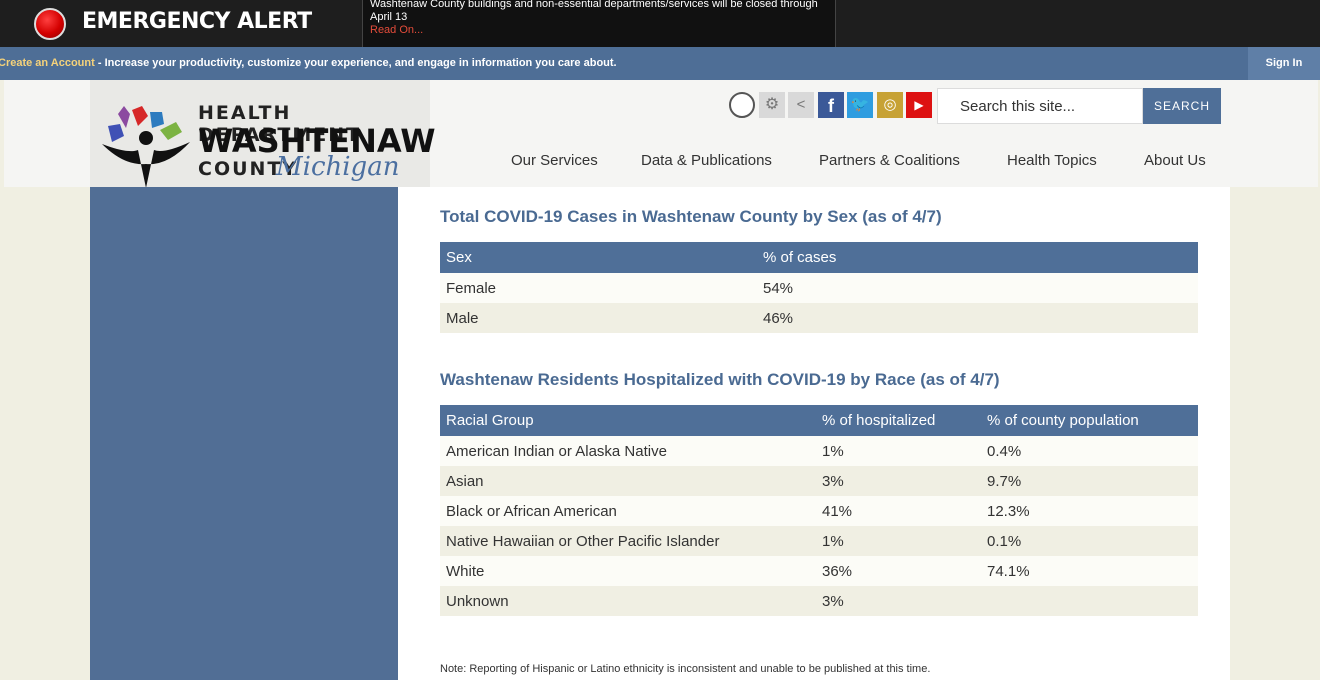 The width and height of the screenshot is (1320, 680). I want to click on nav-health-topics: Health Topics, so click(1052, 160).